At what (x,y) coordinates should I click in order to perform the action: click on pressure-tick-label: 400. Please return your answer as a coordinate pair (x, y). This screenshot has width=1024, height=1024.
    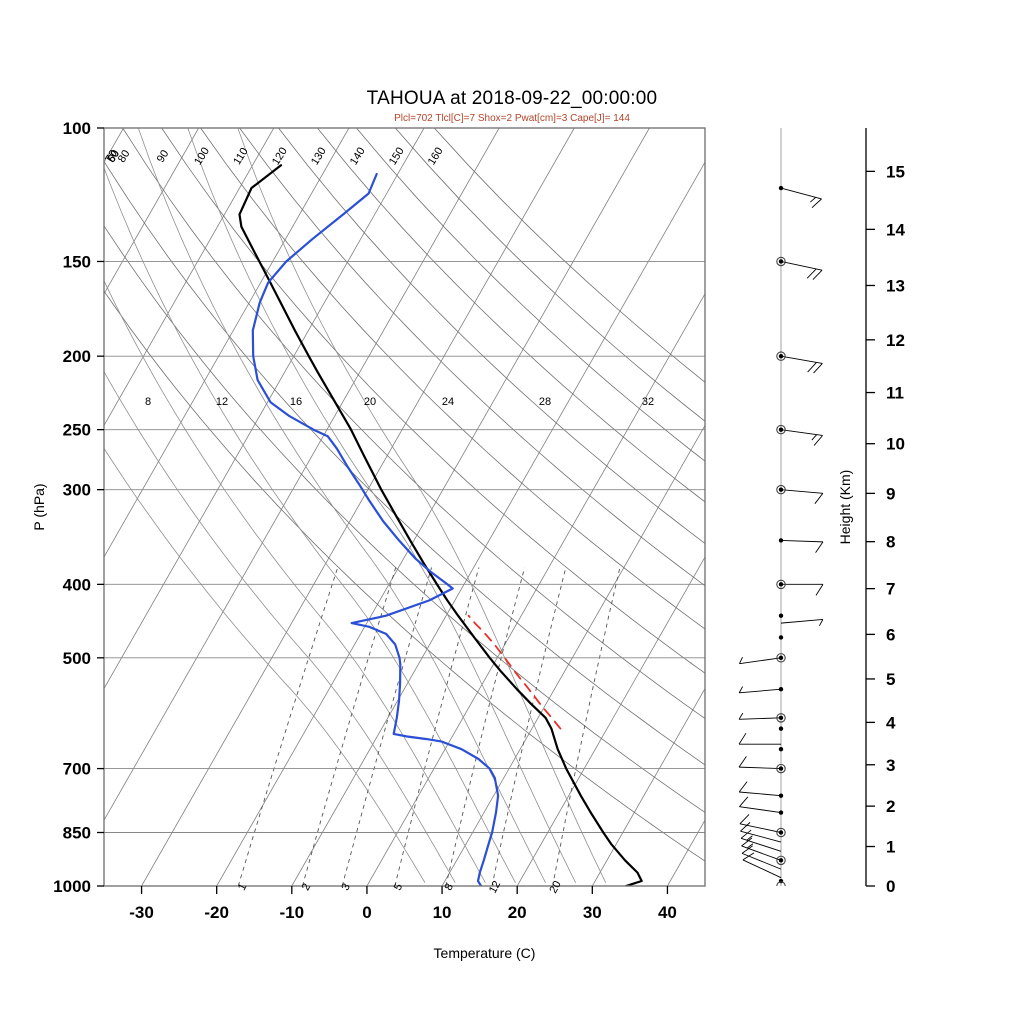
    Looking at the image, I should click on (77, 584).